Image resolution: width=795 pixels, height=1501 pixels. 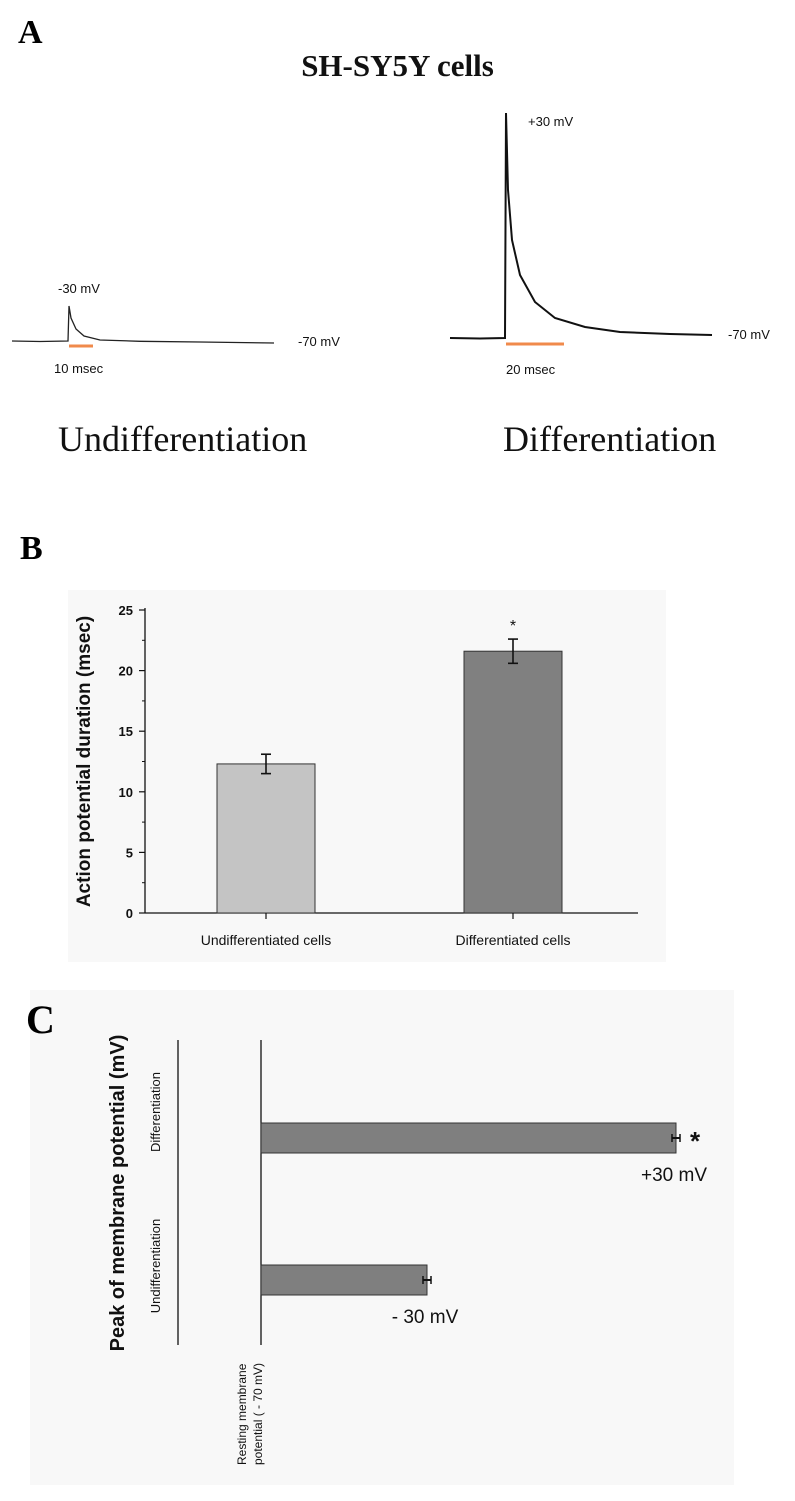 I want to click on y-tick-label-10: 10, so click(x=126, y=792).